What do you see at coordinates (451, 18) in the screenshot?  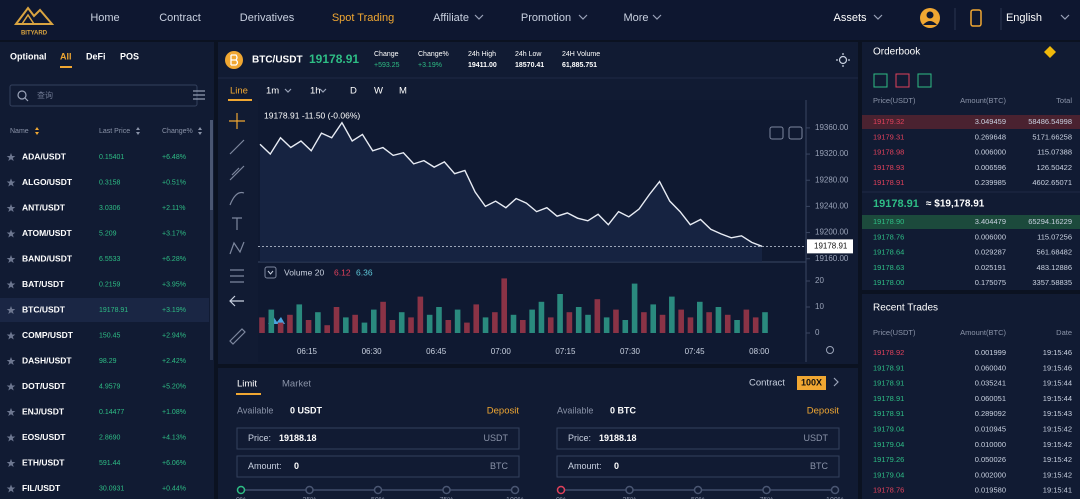 I see `nav-link: Affiliate` at bounding box center [451, 18].